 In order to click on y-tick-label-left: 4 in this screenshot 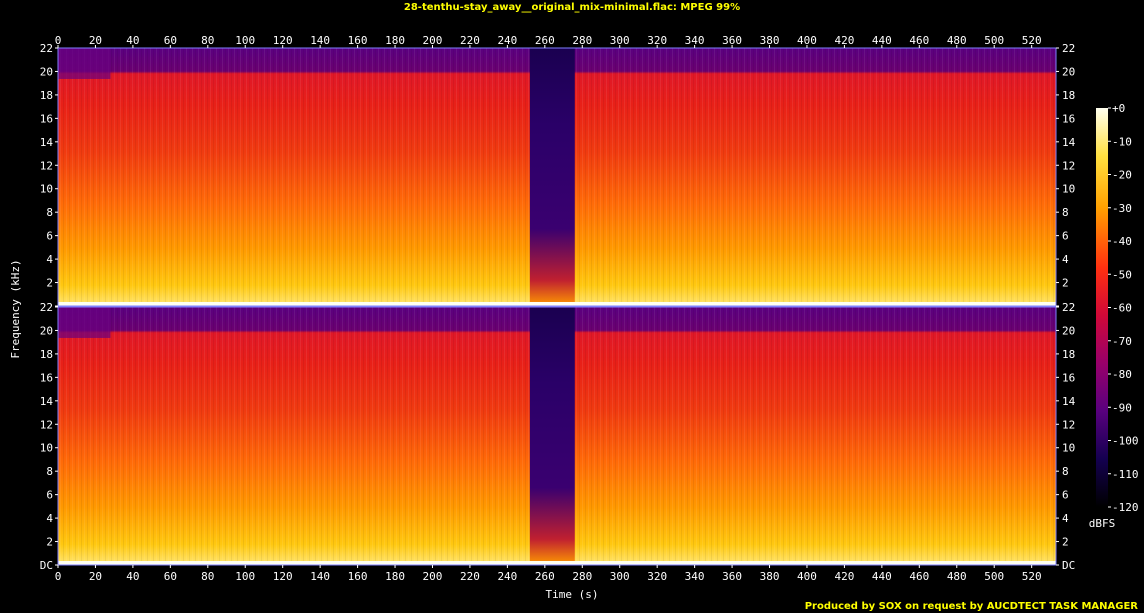, I will do `click(49, 259)`.